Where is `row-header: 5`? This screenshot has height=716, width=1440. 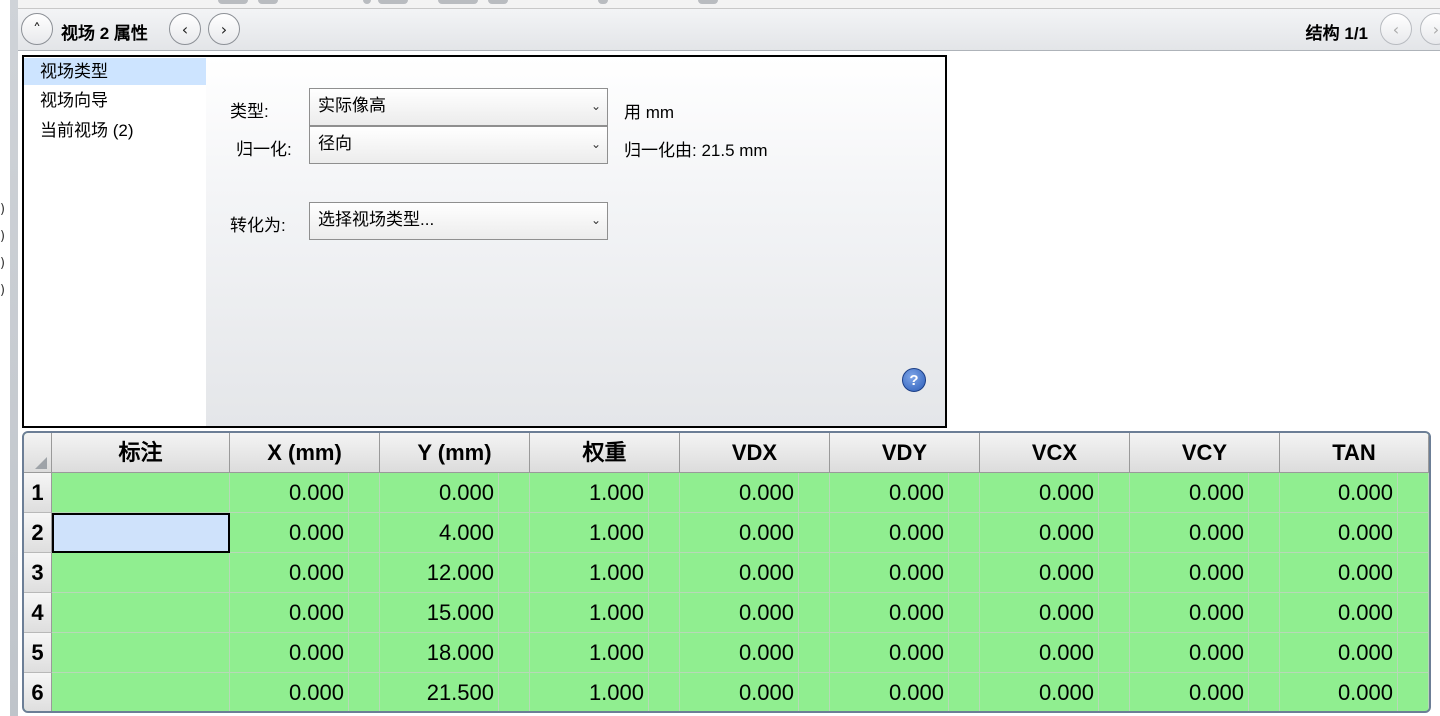
row-header: 5 is located at coordinates (38, 653).